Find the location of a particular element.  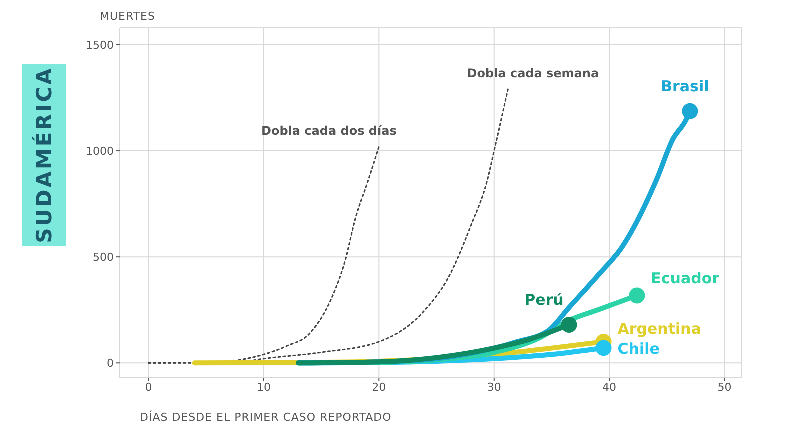

series-label: Dobla cada dos días is located at coordinates (329, 131).